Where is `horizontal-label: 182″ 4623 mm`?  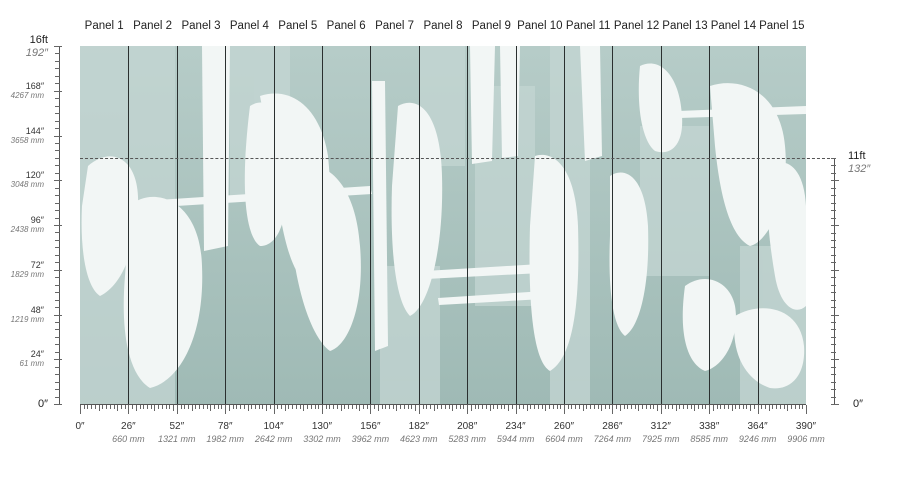
horizontal-label: 182″ 4623 mm is located at coordinates (419, 432).